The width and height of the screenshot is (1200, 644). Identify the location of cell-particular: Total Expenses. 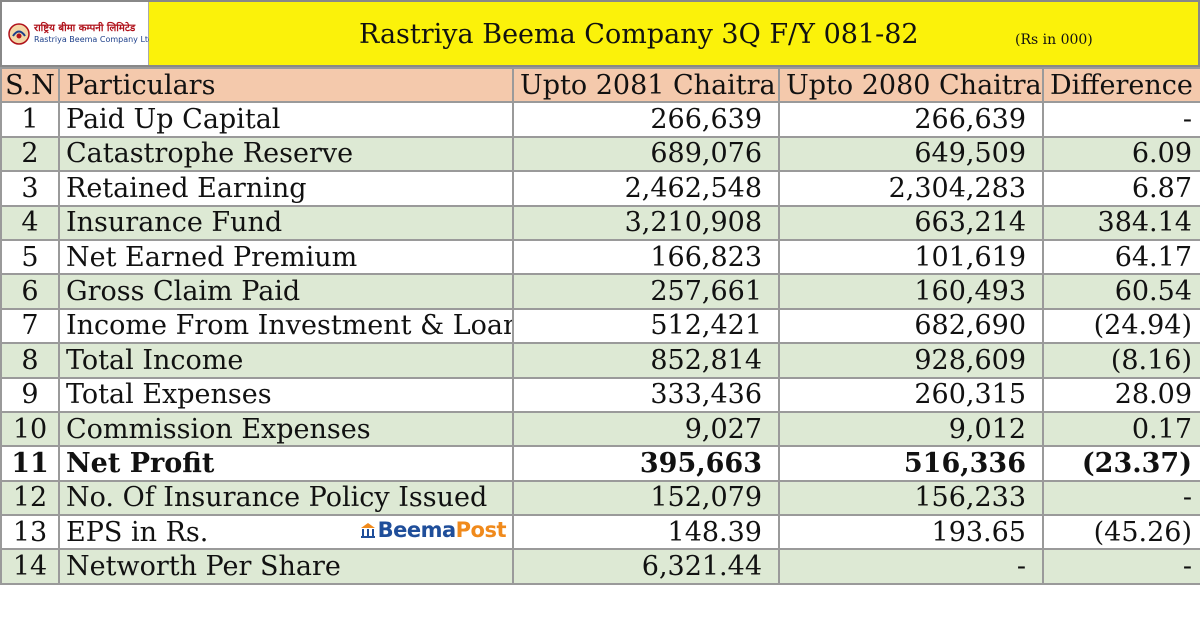
(286, 394).